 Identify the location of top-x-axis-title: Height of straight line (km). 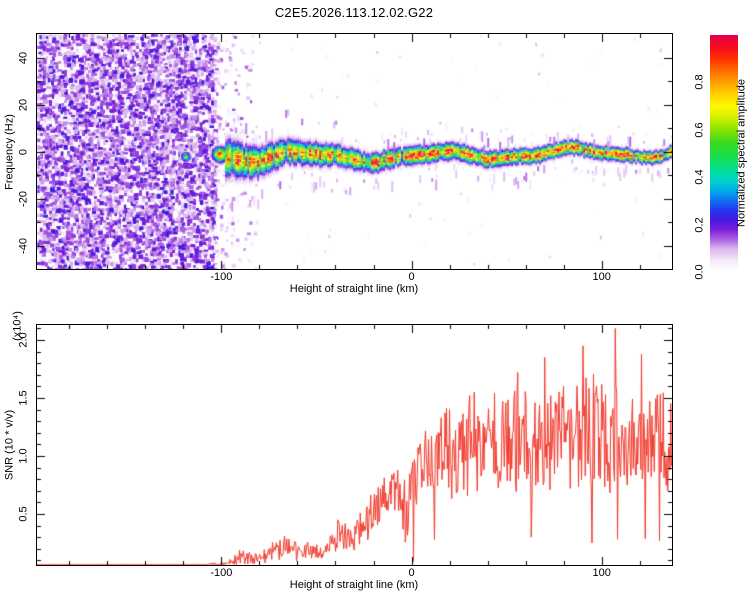
(354, 289).